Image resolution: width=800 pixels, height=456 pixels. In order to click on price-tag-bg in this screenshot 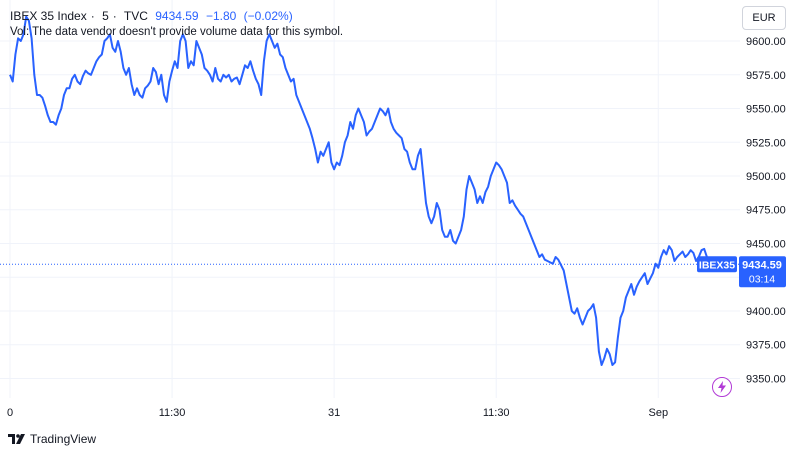, I will do `click(762, 272)`.